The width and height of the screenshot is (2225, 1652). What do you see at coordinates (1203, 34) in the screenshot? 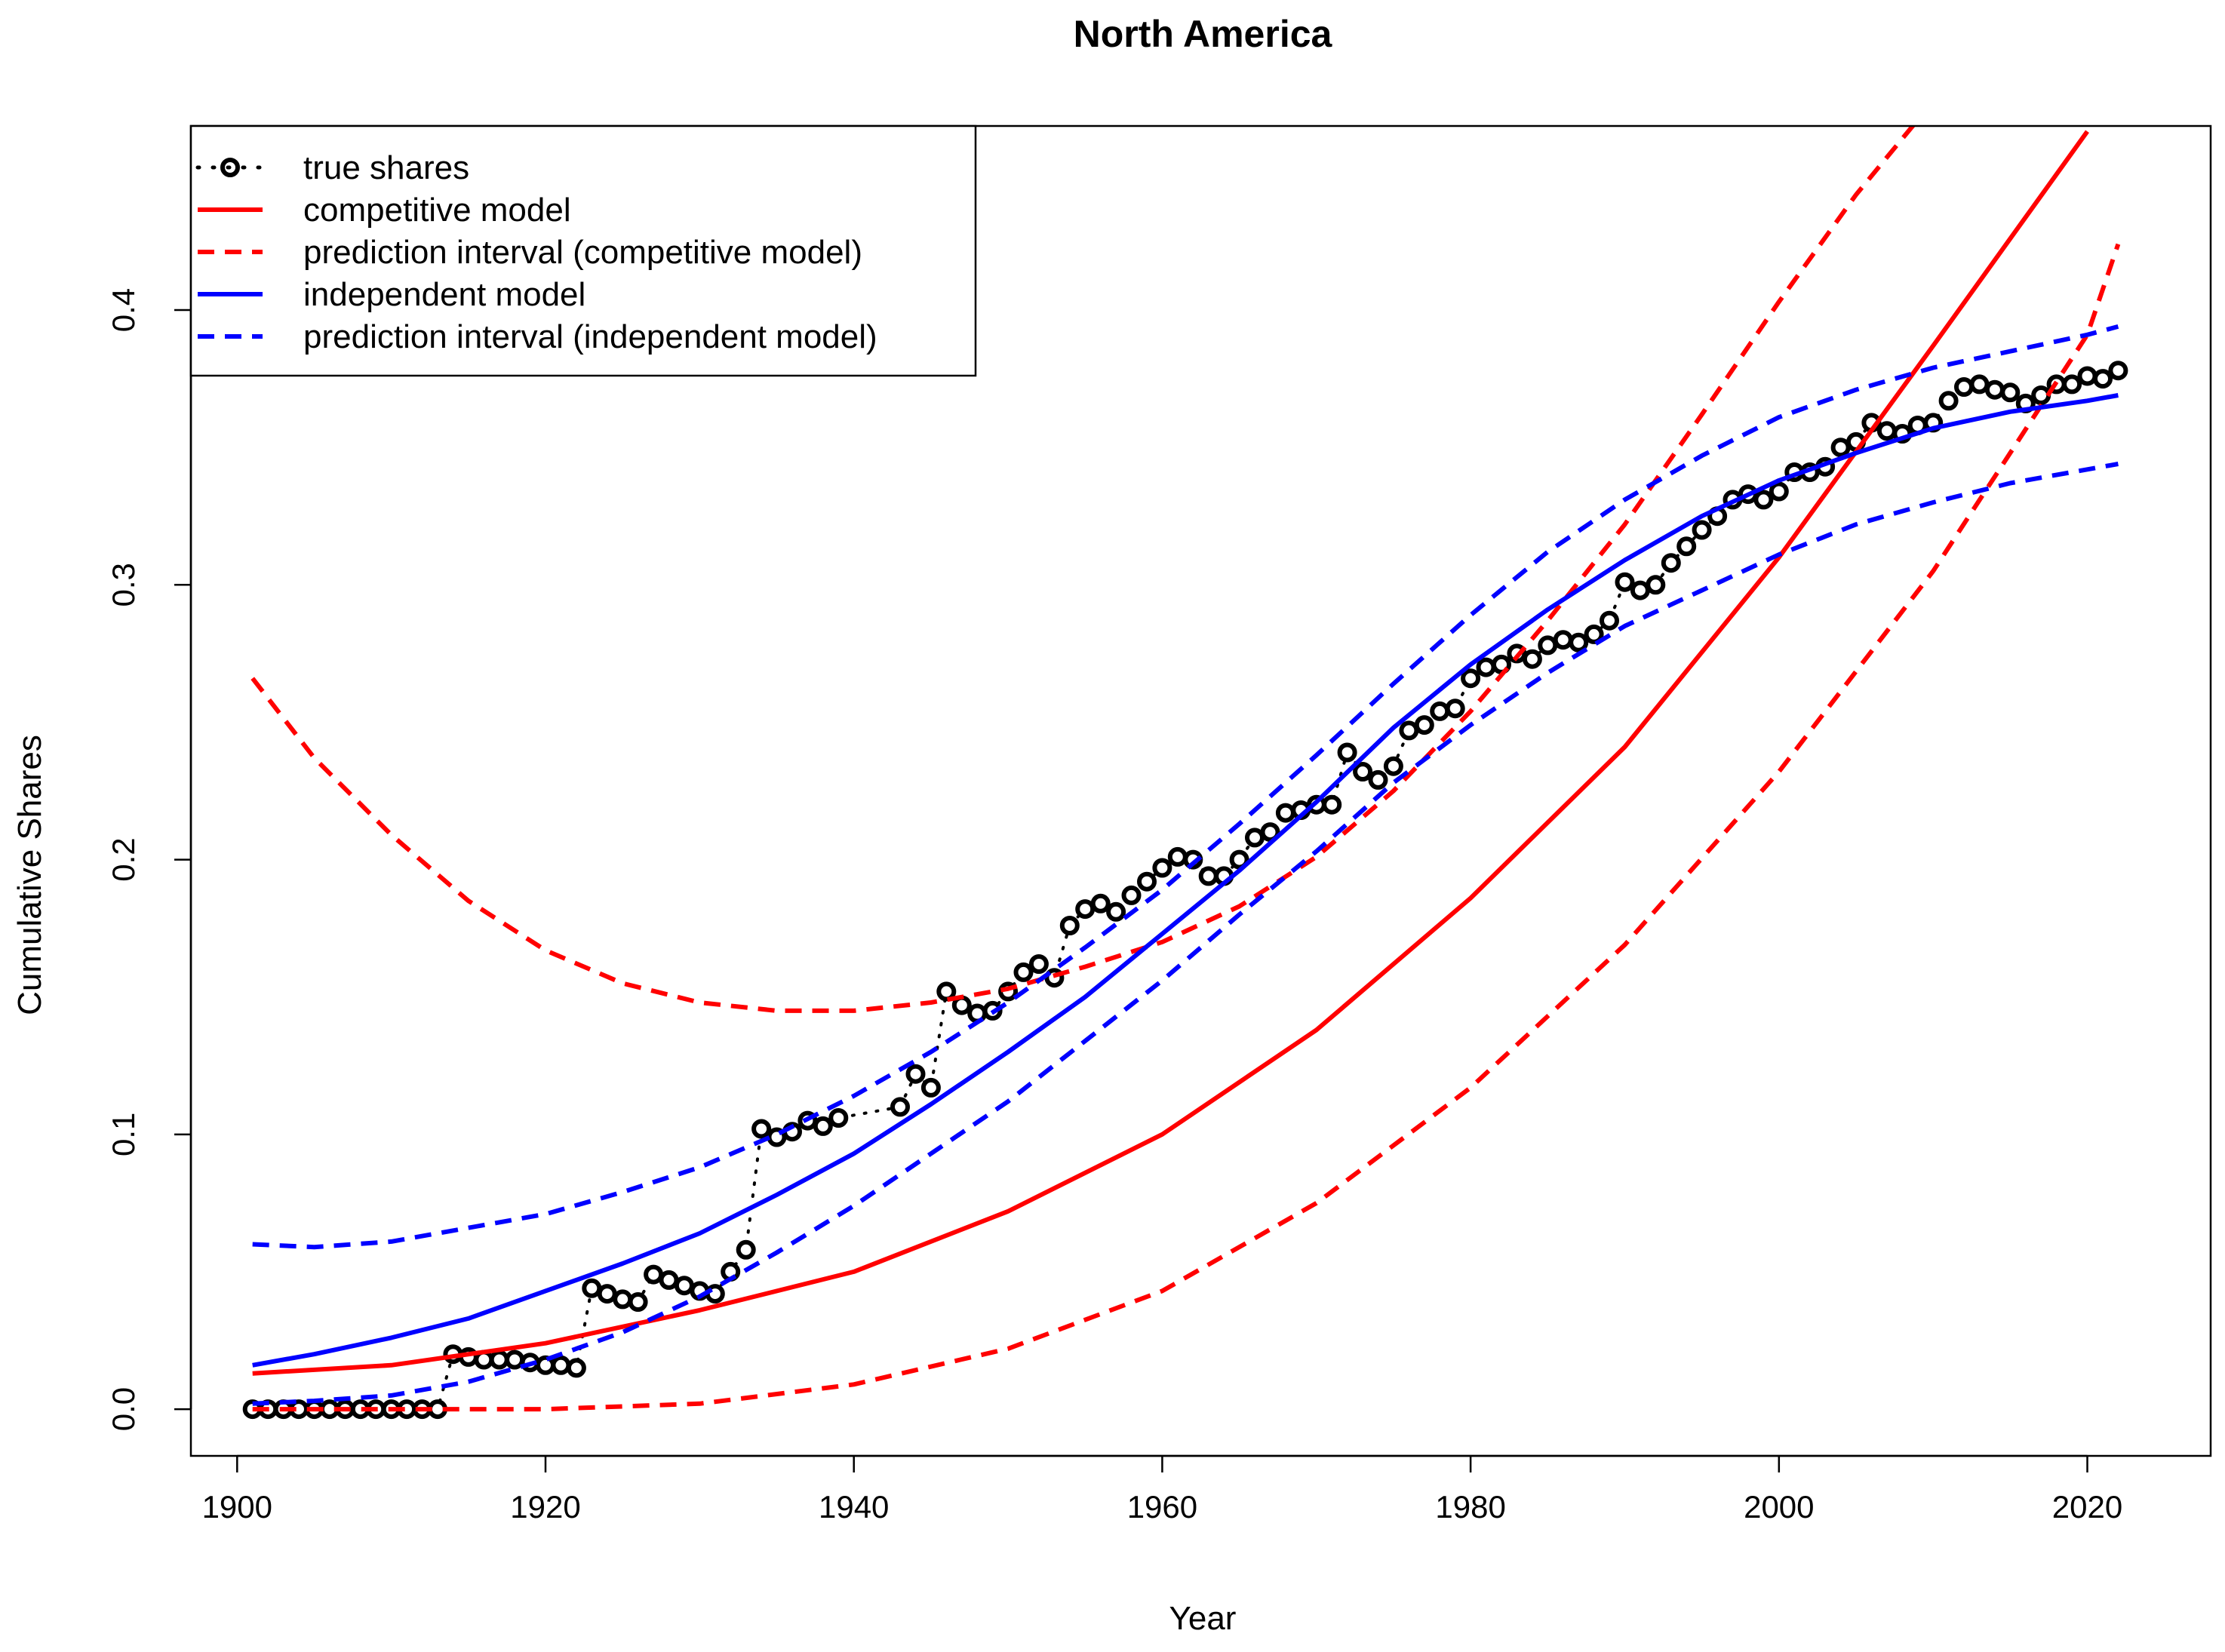
I see `chart-title: North America` at bounding box center [1203, 34].